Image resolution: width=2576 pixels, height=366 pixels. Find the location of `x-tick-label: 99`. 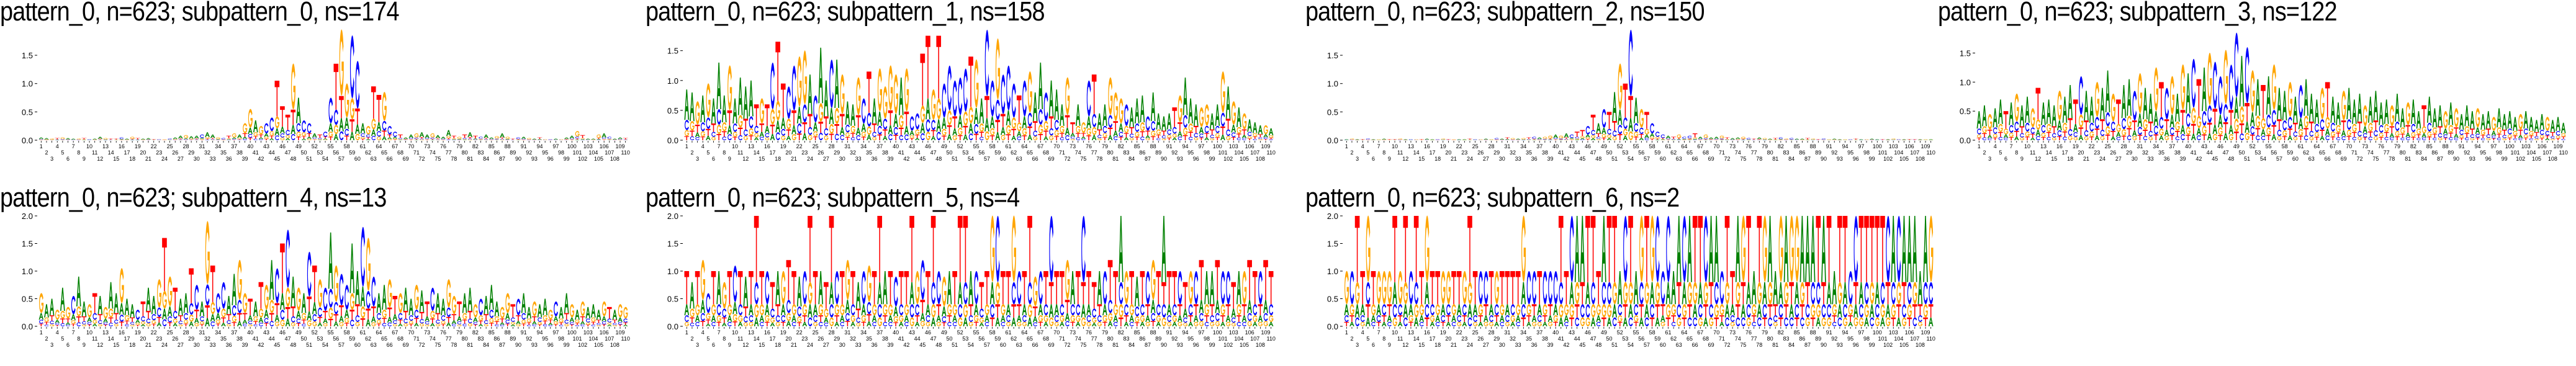

x-tick-label: 99 is located at coordinates (567, 159).